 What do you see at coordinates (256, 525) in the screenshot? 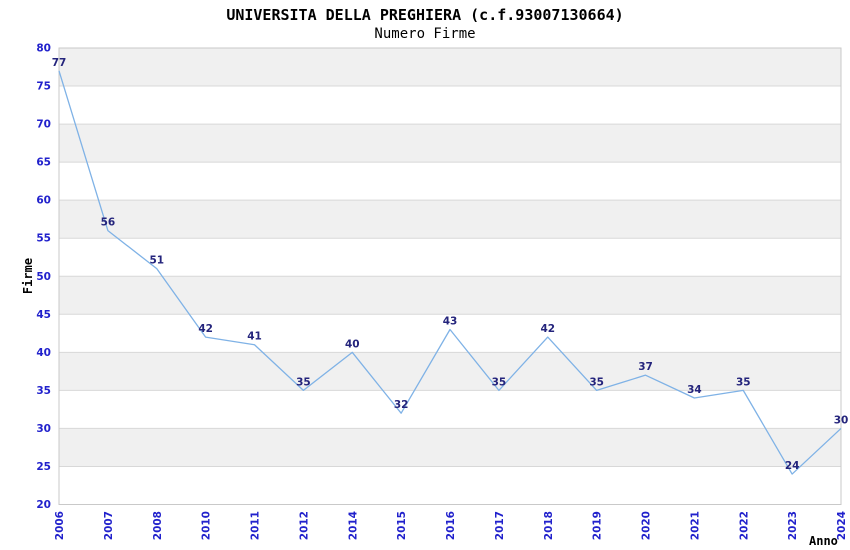
I see `x-tick-label: 2011` at bounding box center [256, 525].